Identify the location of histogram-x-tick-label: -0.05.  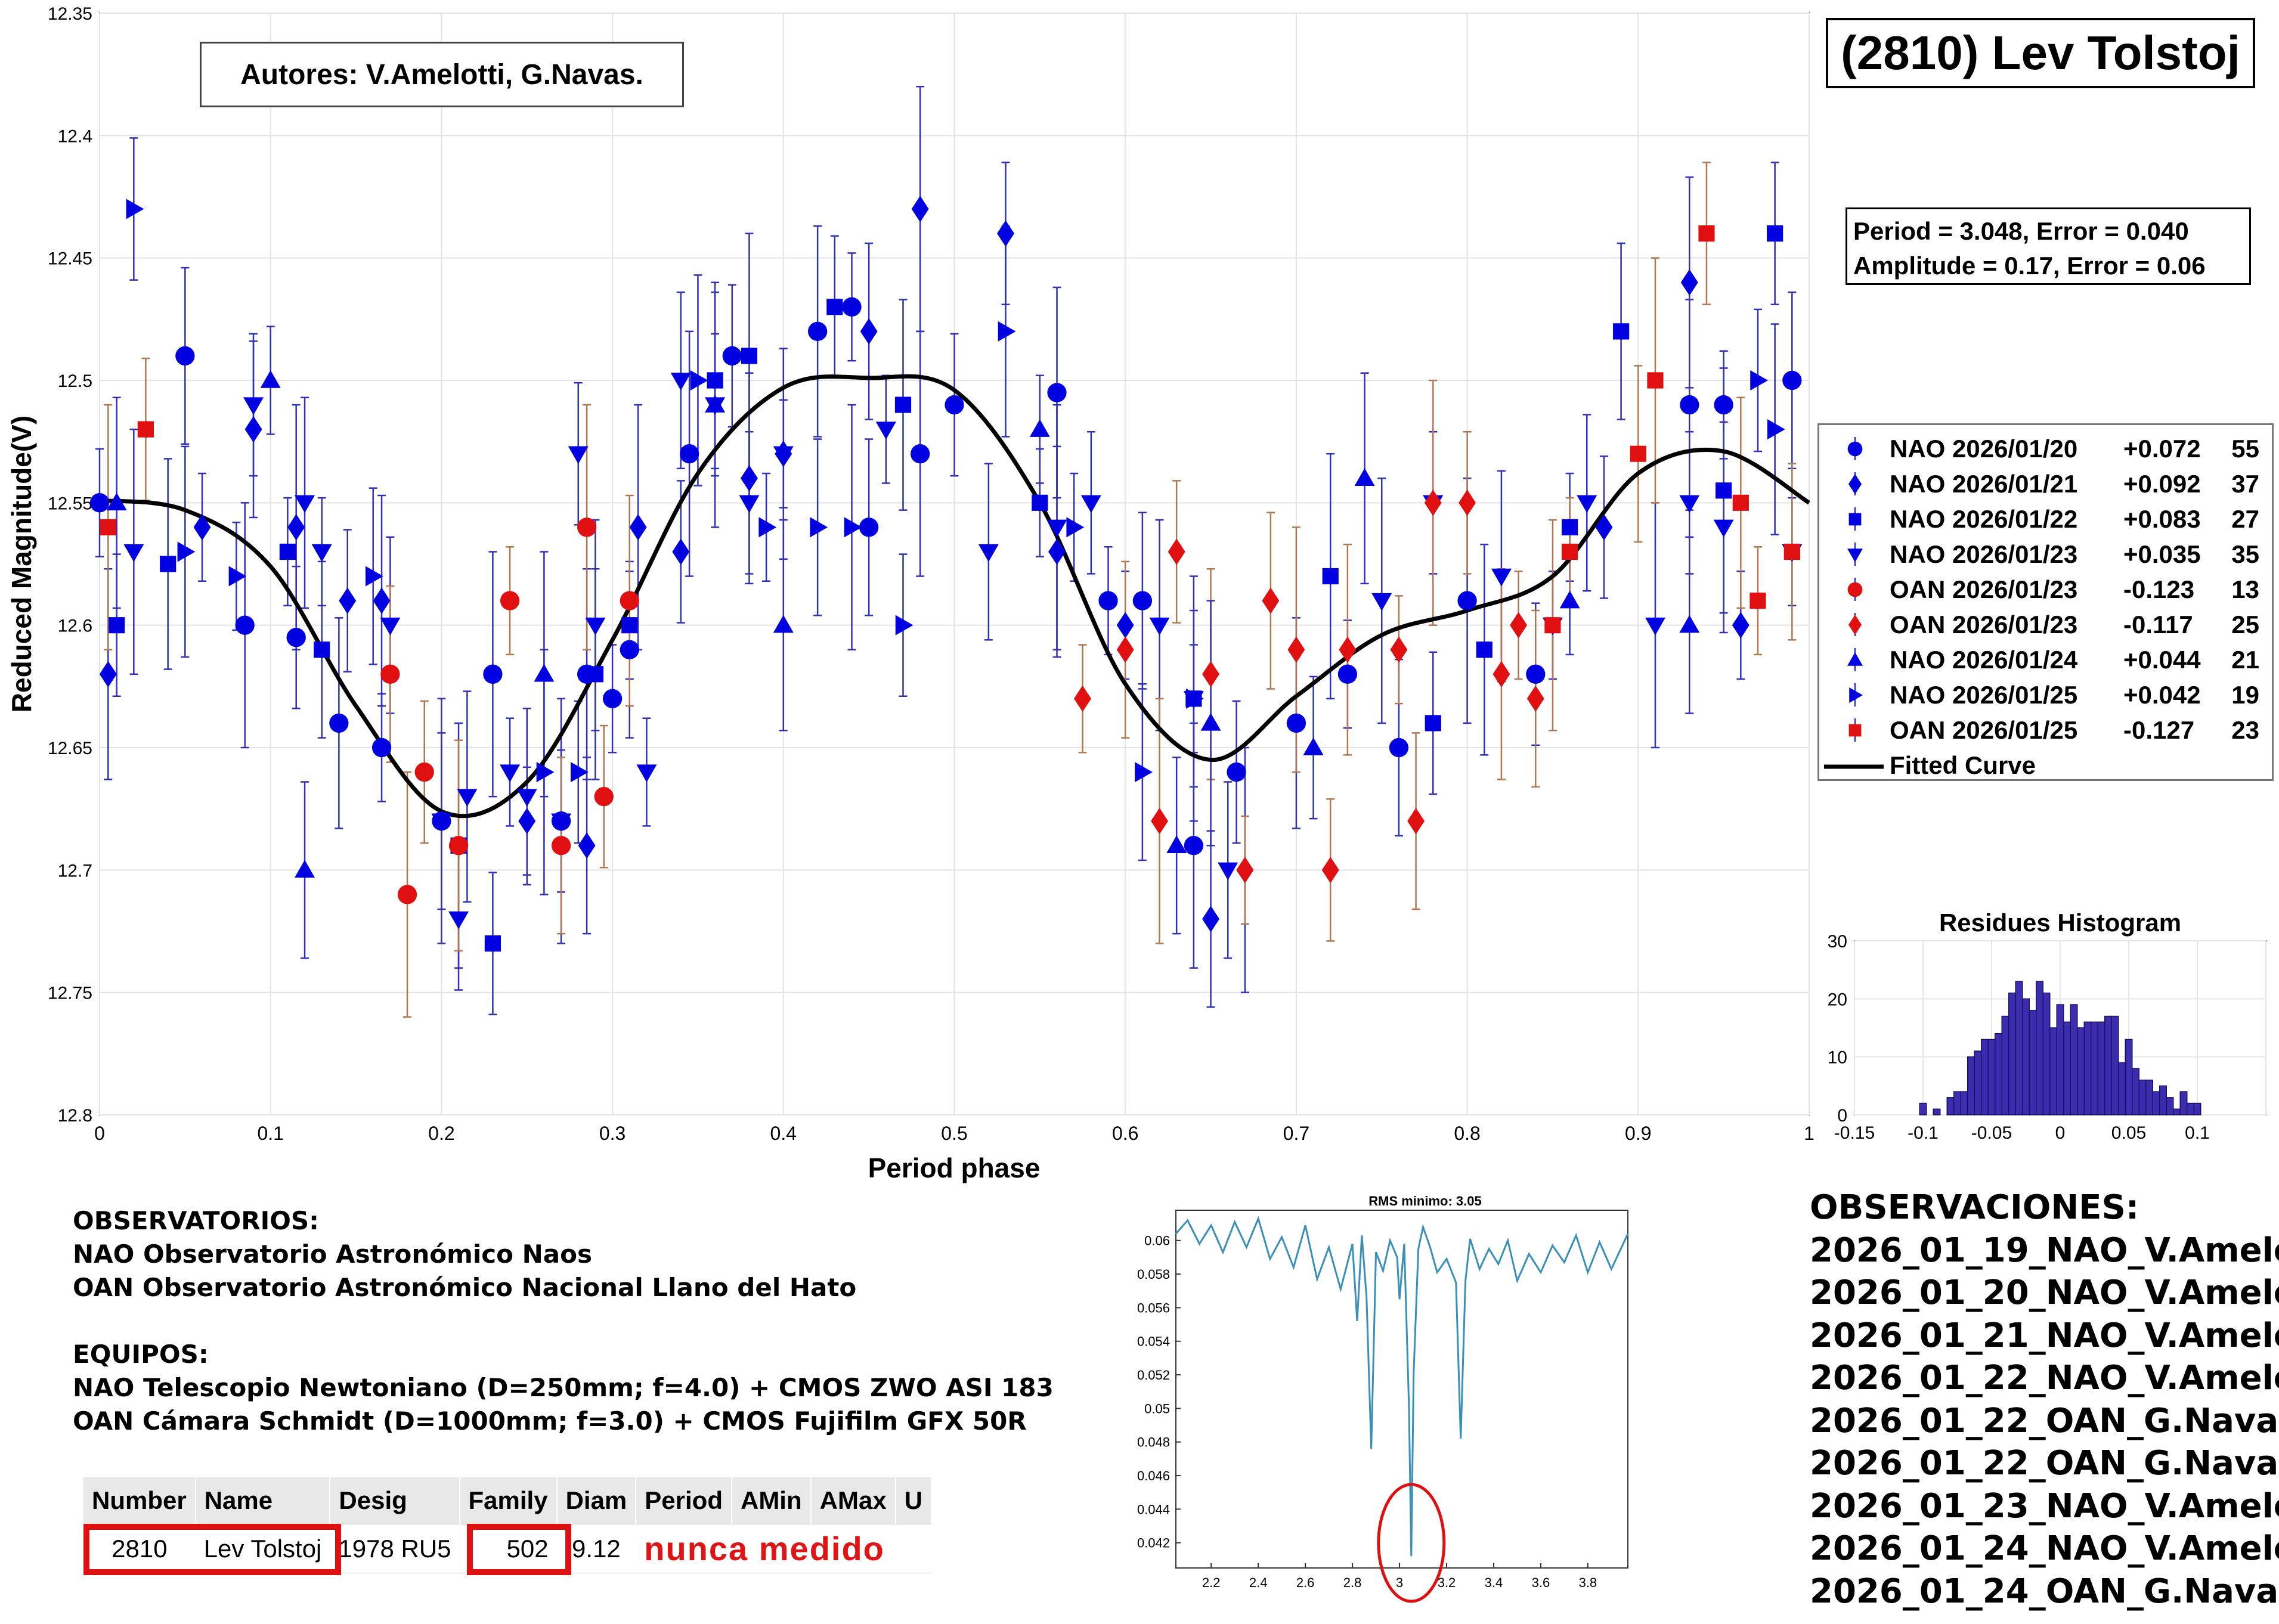
(1991, 1133).